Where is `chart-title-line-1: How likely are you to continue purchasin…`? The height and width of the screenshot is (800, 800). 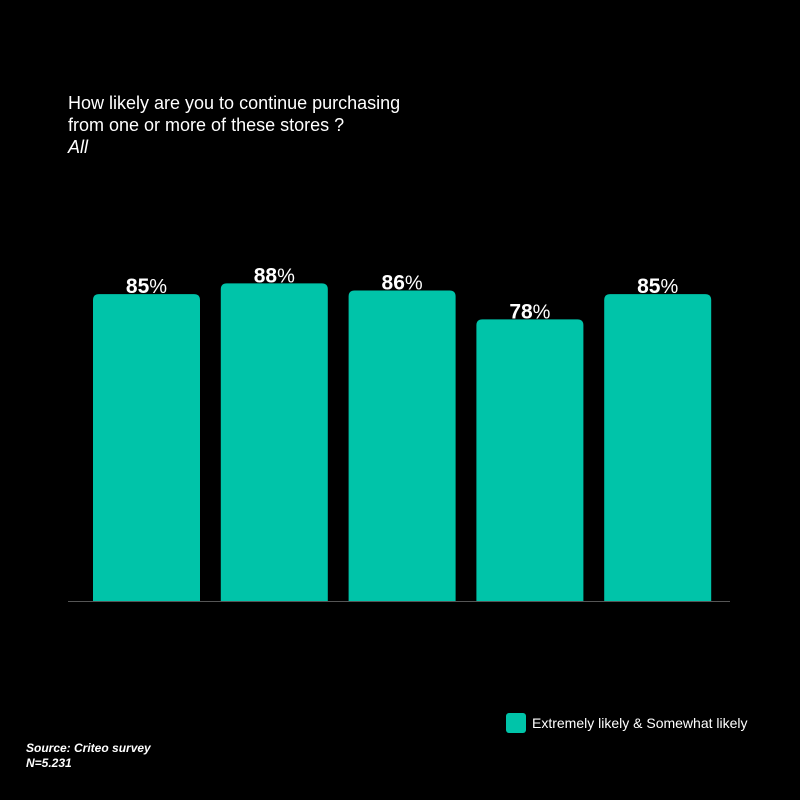 chart-title-line-1: How likely are you to continue purchasin… is located at coordinates (234, 103).